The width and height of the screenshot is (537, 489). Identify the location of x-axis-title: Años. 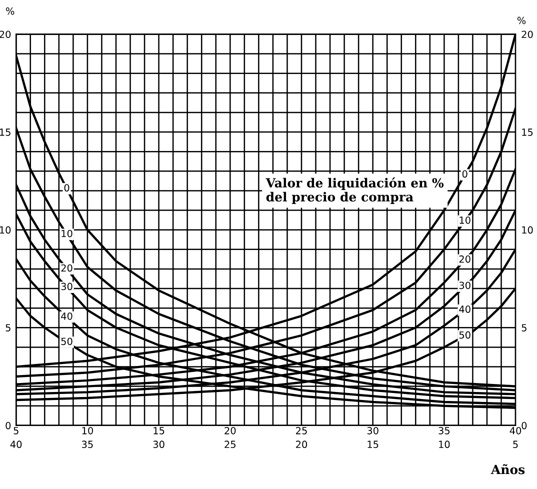
(507, 469).